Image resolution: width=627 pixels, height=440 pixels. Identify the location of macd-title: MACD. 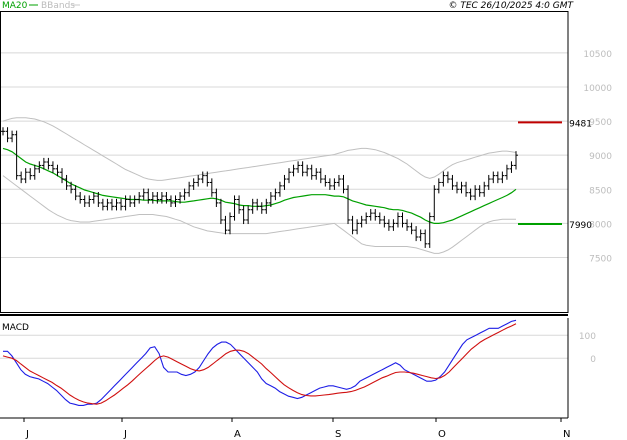
(15, 328).